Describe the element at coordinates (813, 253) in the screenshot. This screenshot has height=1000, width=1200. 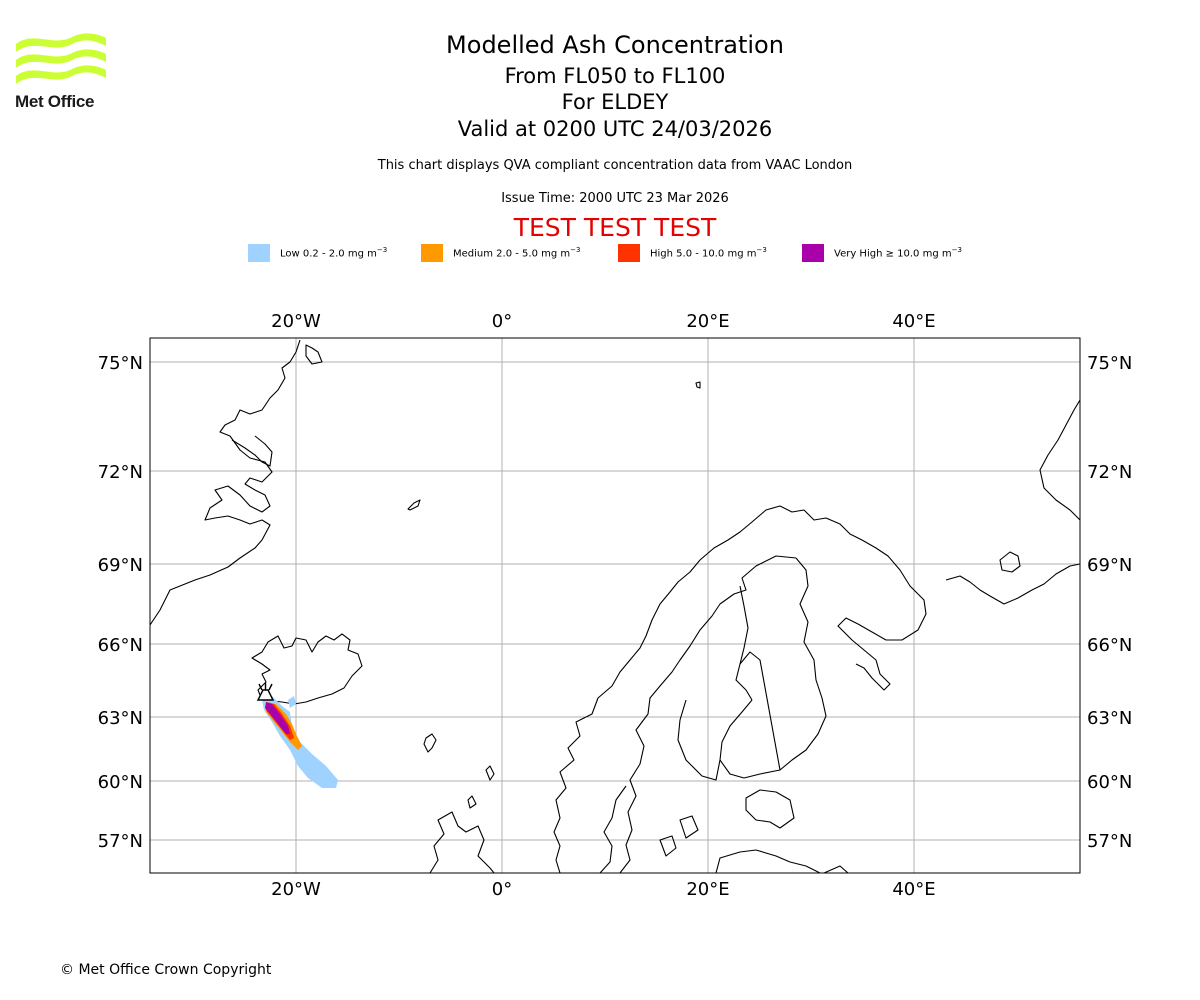
I see `legend-swatch-very-high` at that location.